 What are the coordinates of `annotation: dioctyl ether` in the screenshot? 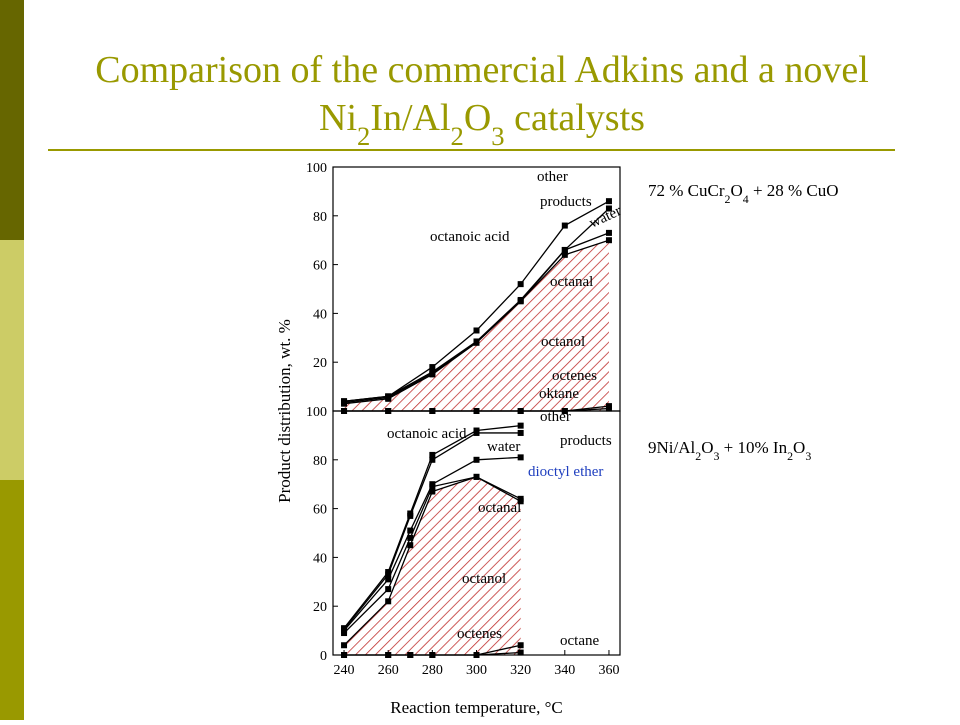 It's located at (565, 472).